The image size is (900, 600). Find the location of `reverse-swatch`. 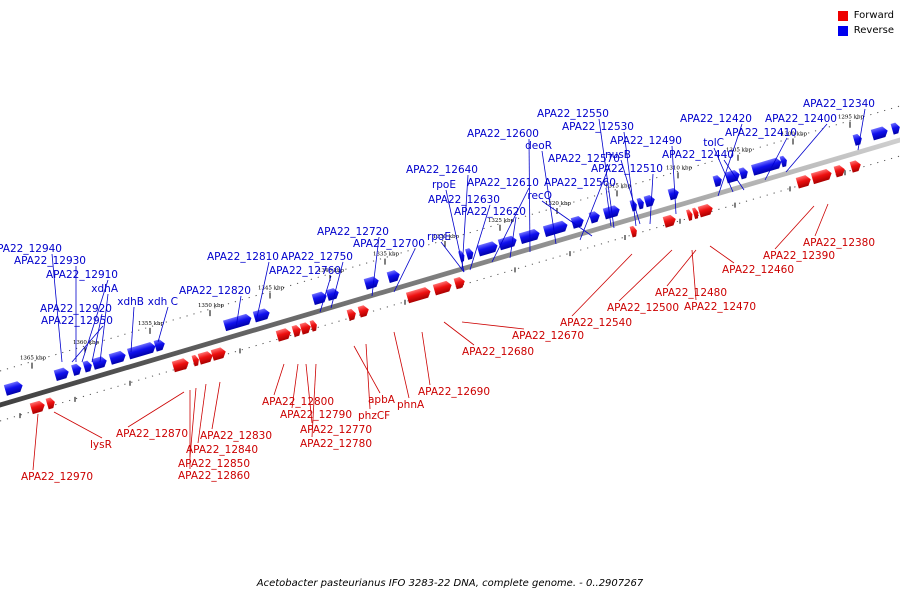

reverse-swatch is located at coordinates (842, 30).